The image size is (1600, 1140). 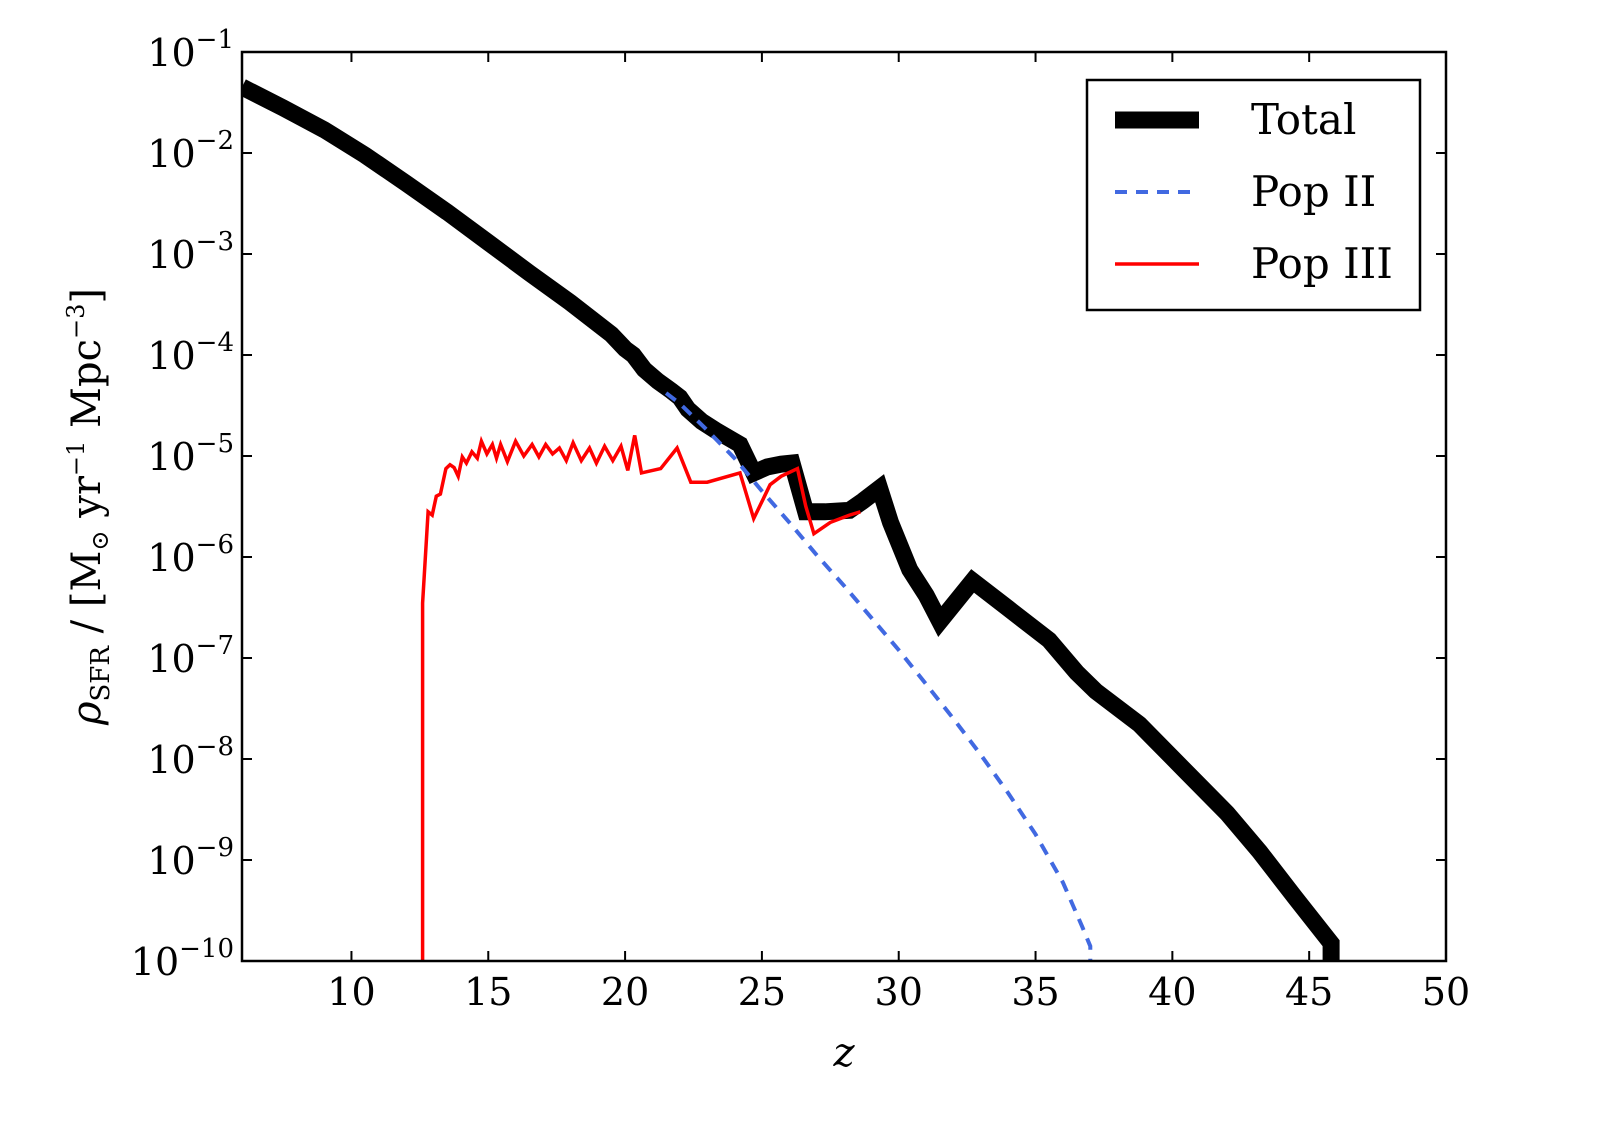 I want to click on legend: Total Pop II Pop III, so click(x=1253, y=195).